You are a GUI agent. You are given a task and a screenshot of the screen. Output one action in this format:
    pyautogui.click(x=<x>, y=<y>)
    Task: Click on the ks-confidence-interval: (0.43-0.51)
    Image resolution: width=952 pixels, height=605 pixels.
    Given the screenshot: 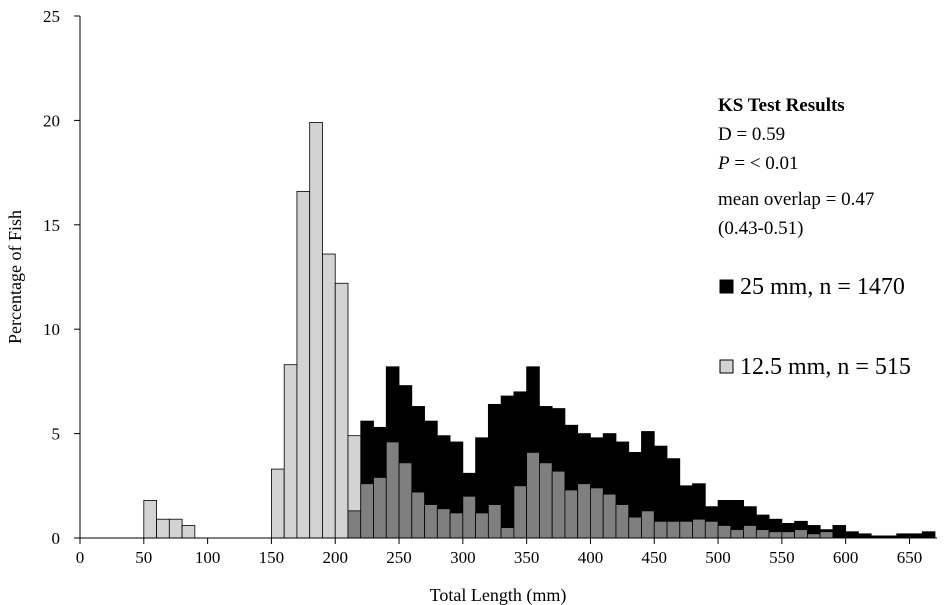 What is the action you would take?
    pyautogui.click(x=760, y=228)
    